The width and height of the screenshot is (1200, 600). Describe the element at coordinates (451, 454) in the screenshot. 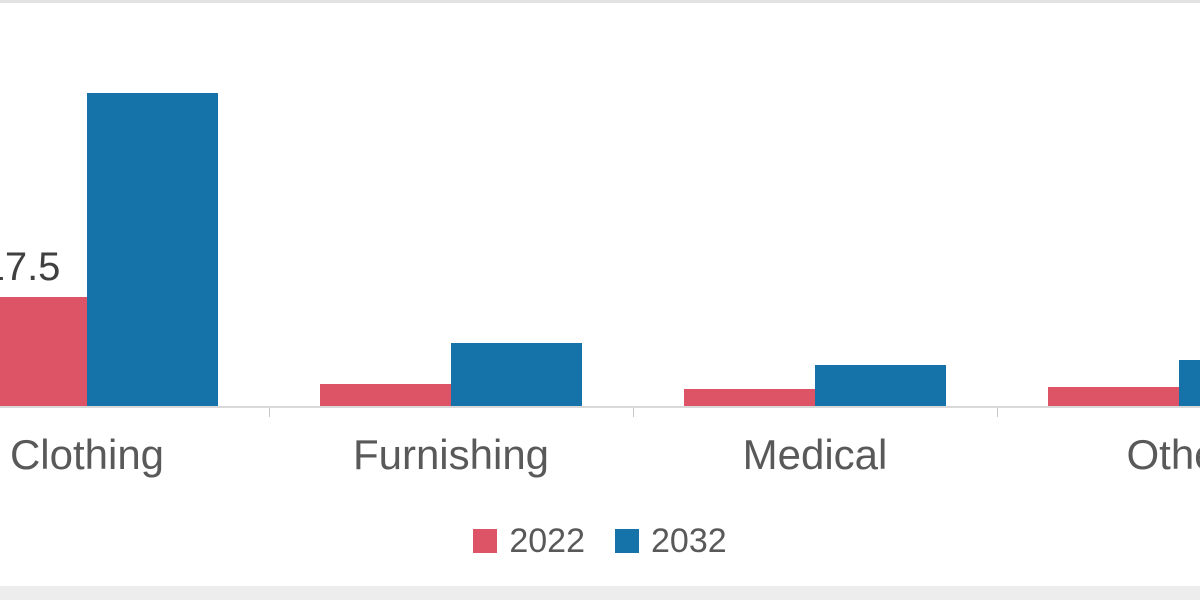

I see `category-label-furnishing: Furnishing` at that location.